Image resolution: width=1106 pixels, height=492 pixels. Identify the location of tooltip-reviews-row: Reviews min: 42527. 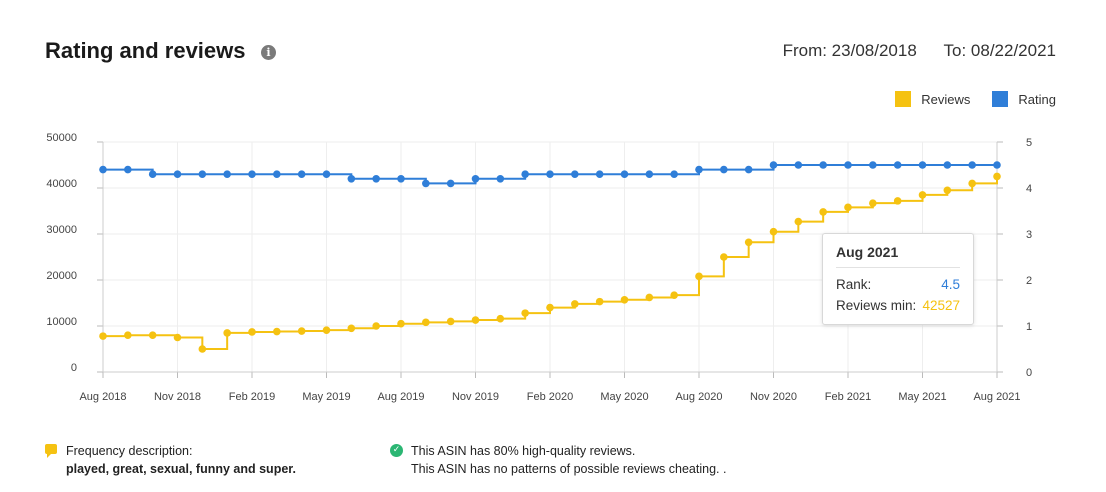
(898, 305).